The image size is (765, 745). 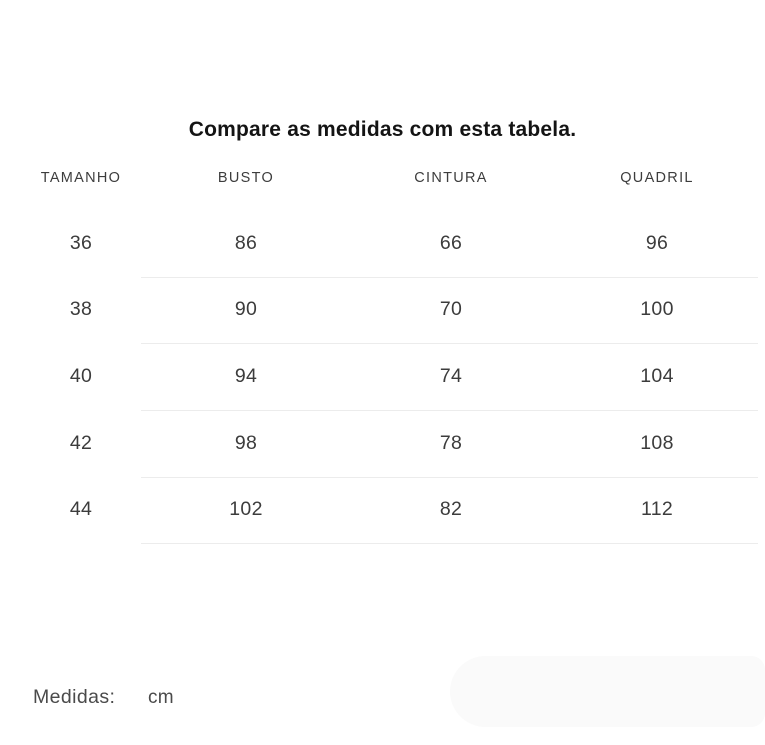 What do you see at coordinates (246, 309) in the screenshot?
I see `bust-cell: 90` at bounding box center [246, 309].